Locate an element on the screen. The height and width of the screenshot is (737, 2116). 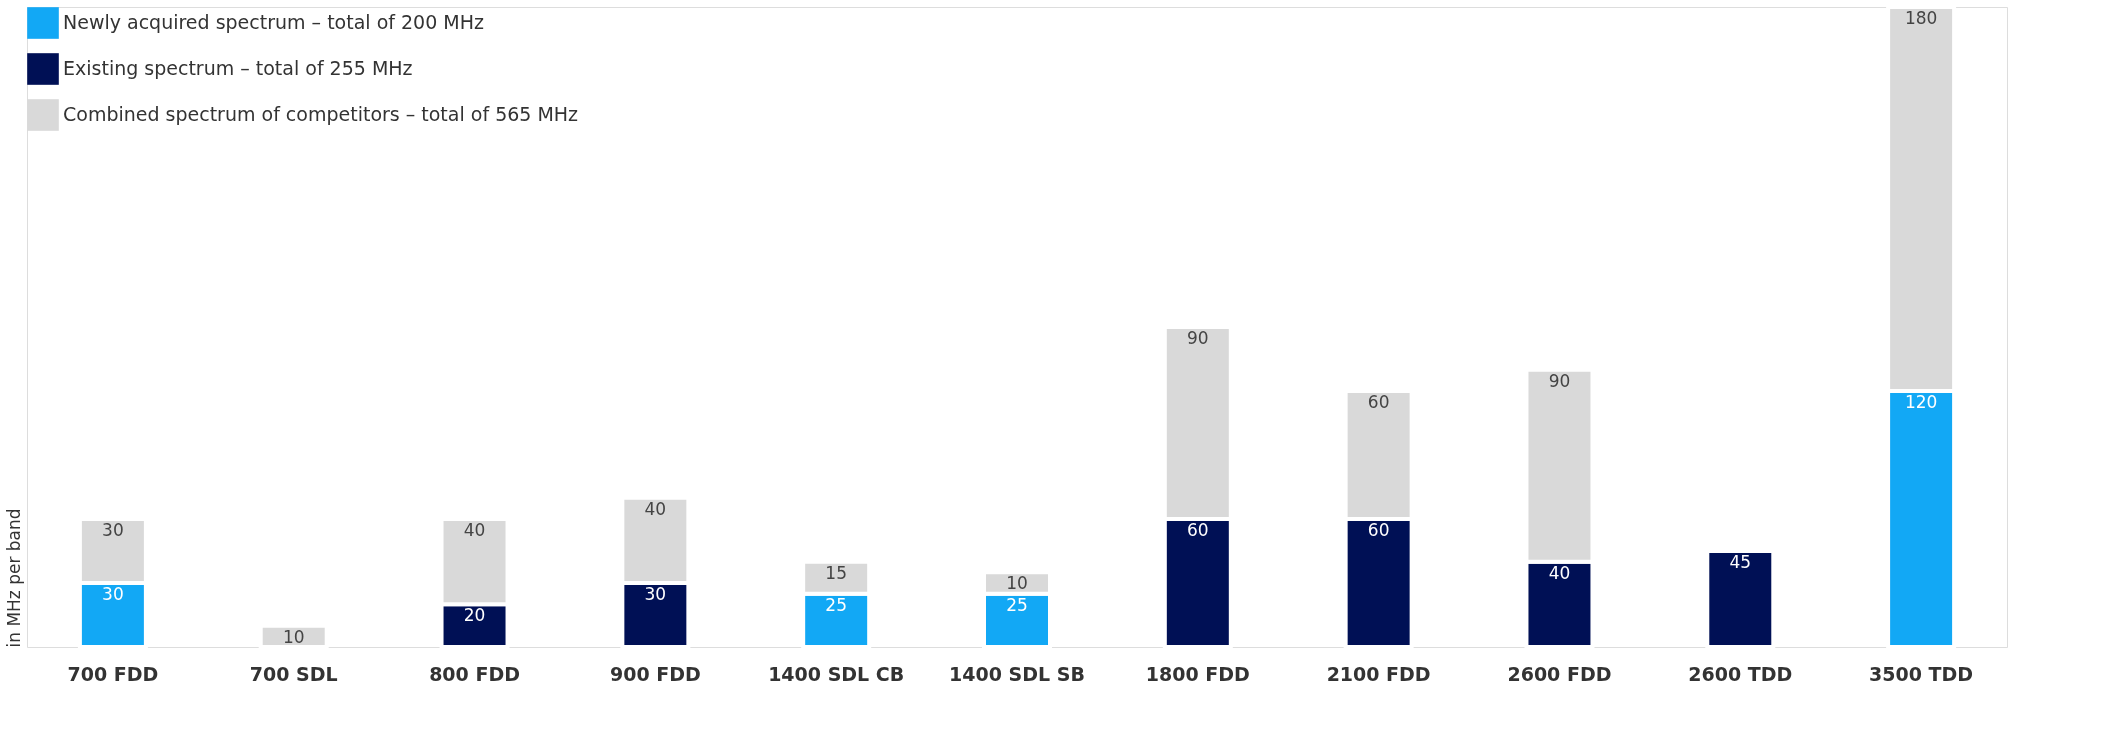
x-tick-label: 1400 SDL SB is located at coordinates (1017, 673).